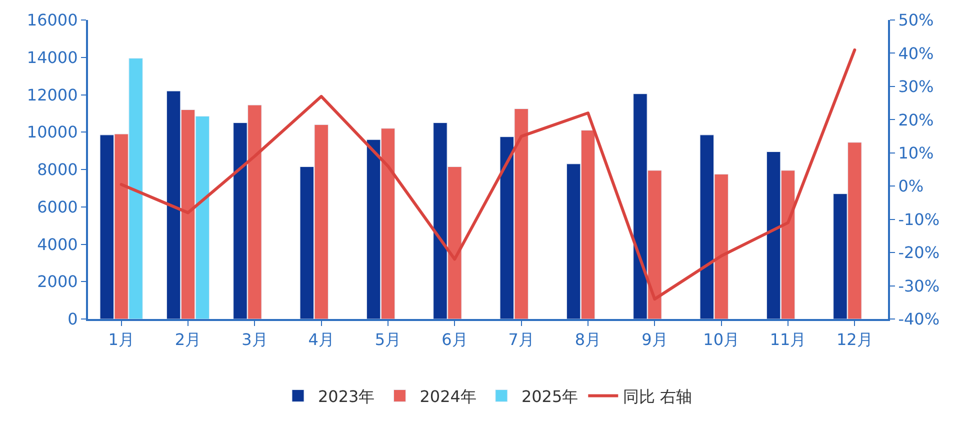 The width and height of the screenshot is (963, 425). I want to click on x-tick-label: 8月, so click(588, 340).